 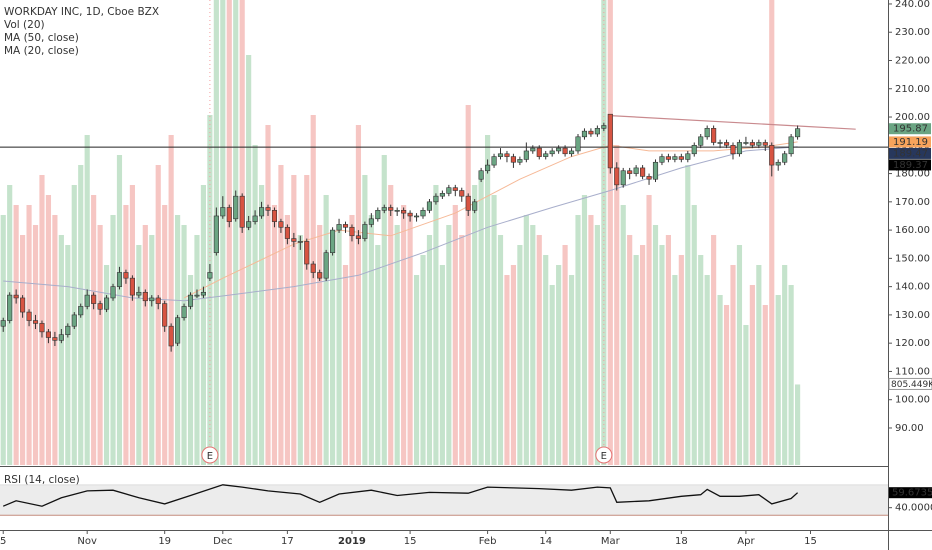 I want to click on y-tick-label: 160.00, so click(x=912, y=230).